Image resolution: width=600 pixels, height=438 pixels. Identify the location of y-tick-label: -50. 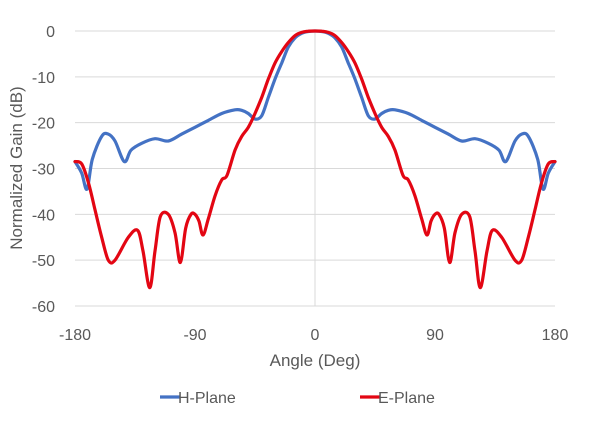
(43, 261).